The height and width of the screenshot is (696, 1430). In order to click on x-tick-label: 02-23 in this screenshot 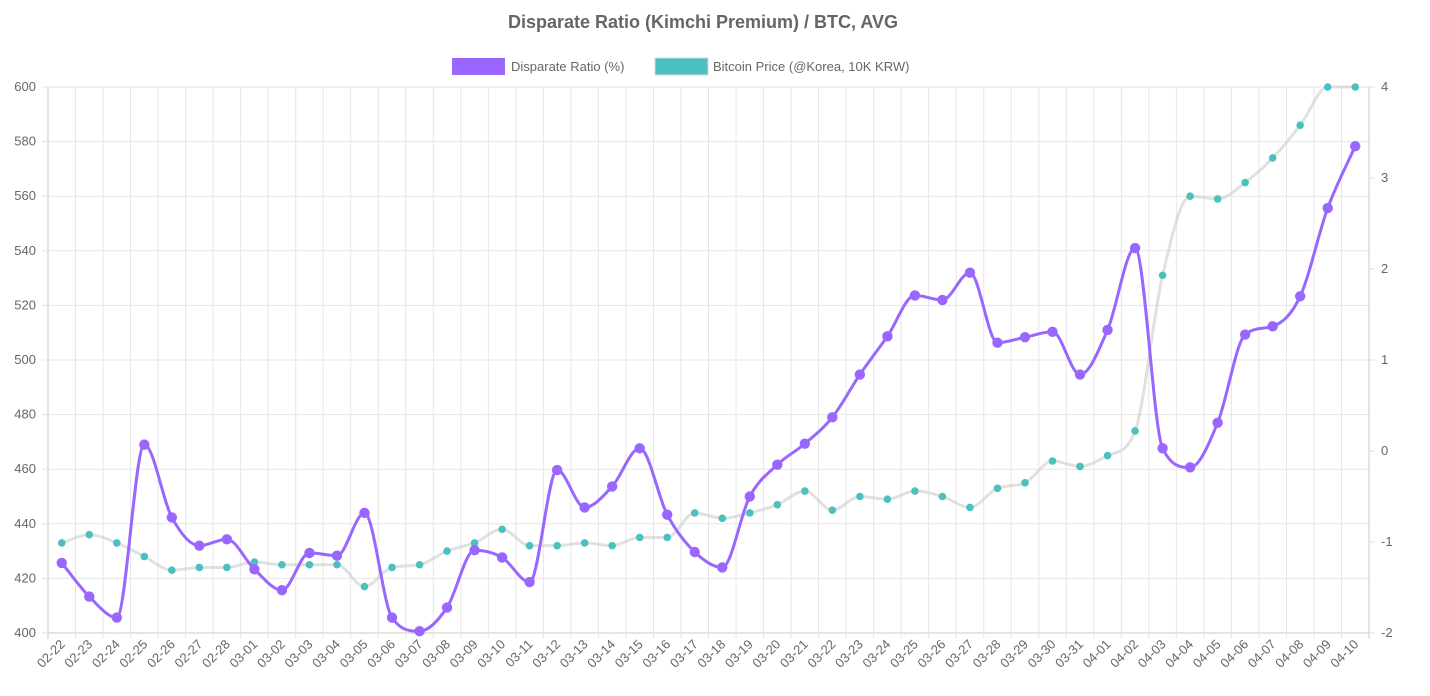, I will do `click(78, 654)`.